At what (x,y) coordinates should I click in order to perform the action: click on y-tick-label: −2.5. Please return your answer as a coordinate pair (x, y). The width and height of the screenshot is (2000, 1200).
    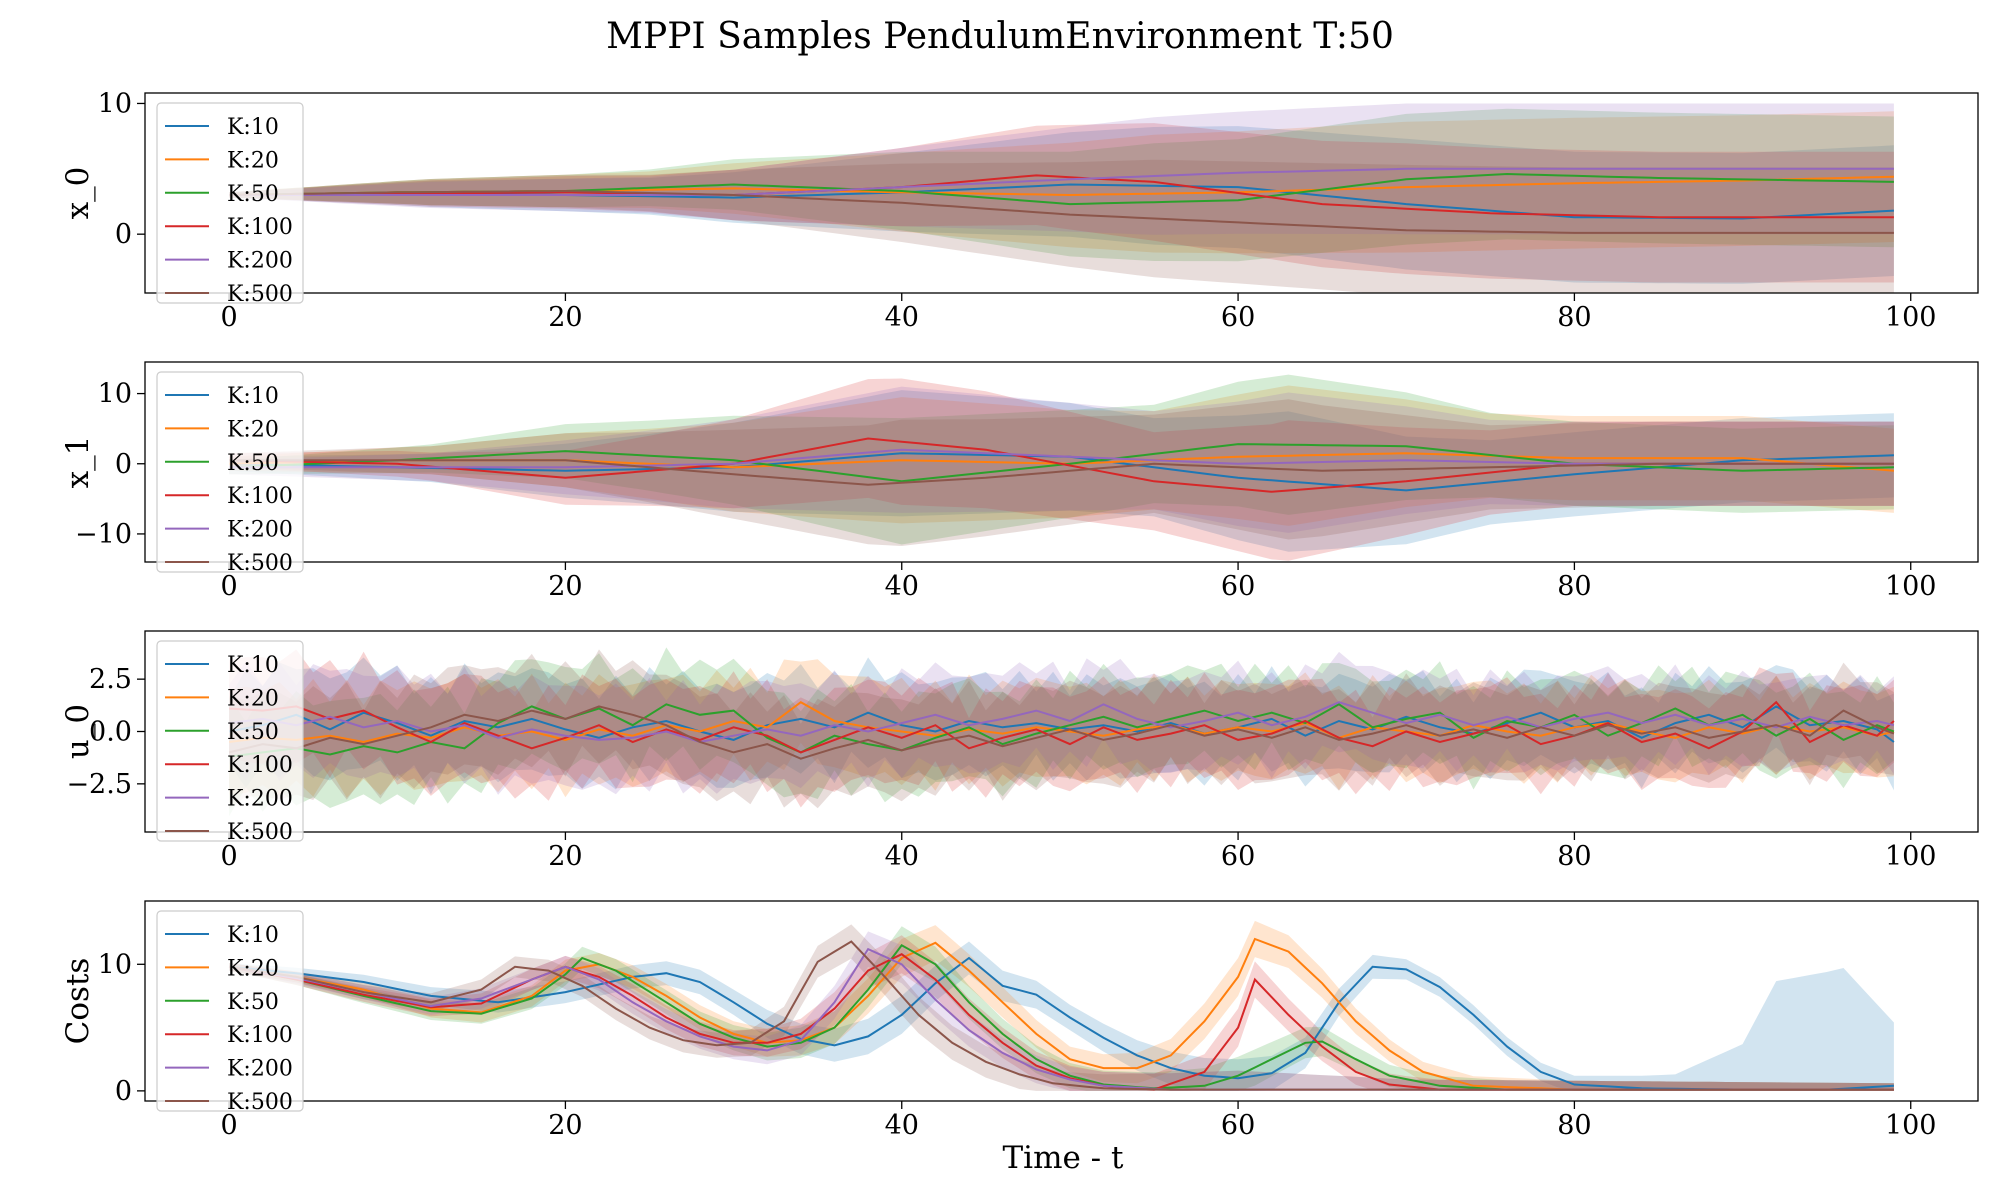
    Looking at the image, I should click on (99, 784).